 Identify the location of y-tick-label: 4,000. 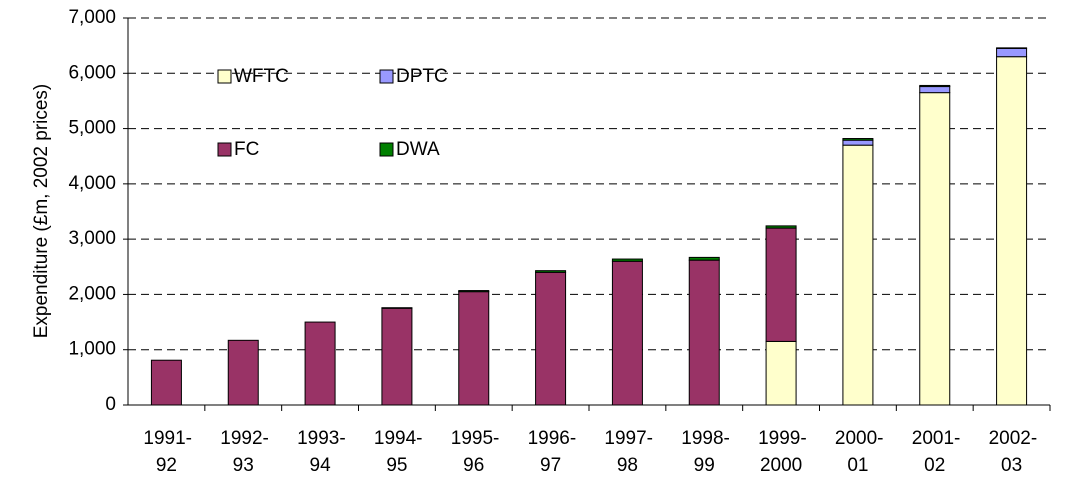
(92, 183).